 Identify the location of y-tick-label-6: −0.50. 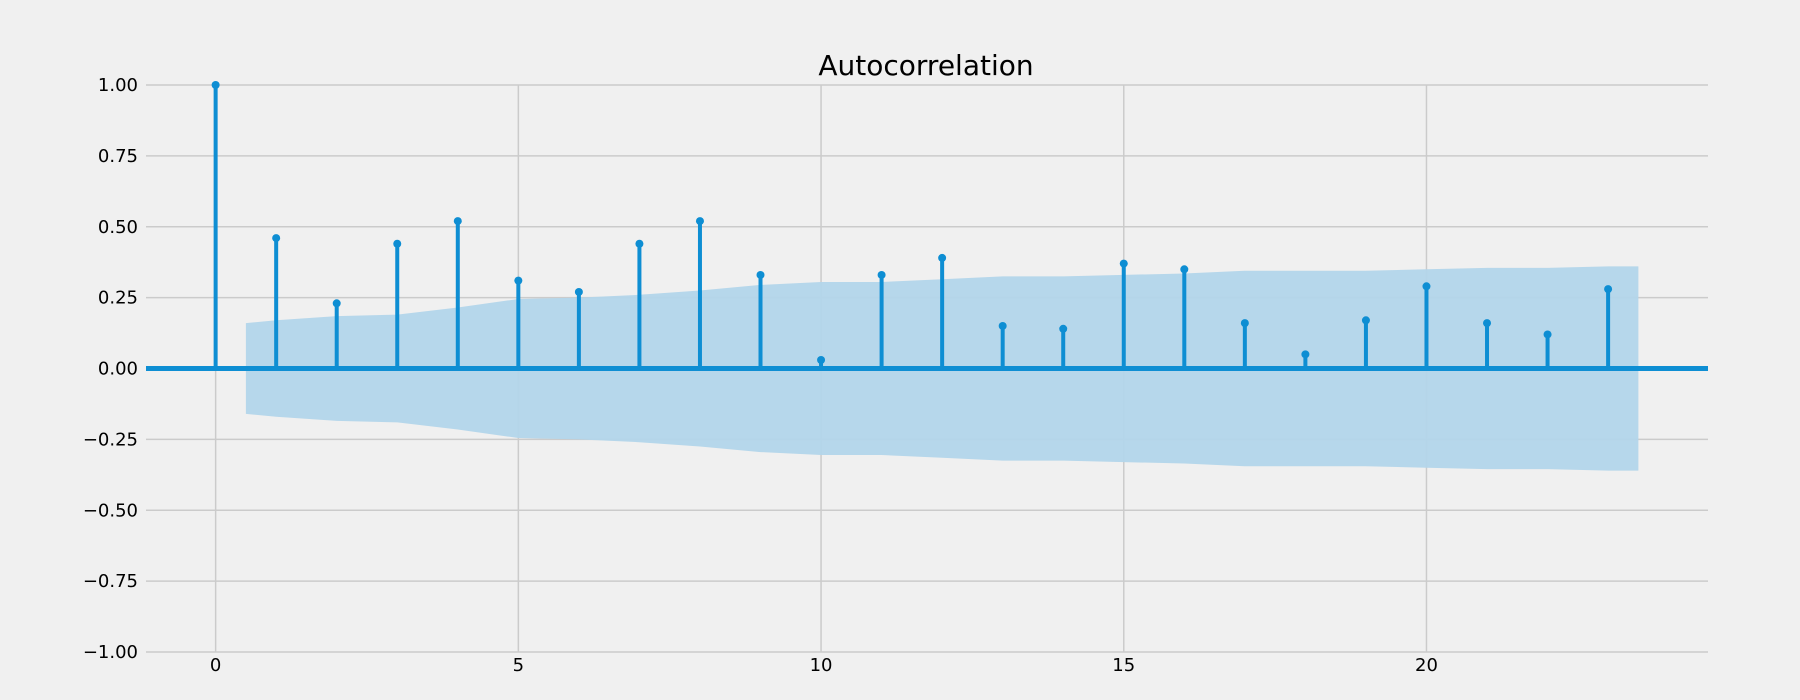
(110, 510).